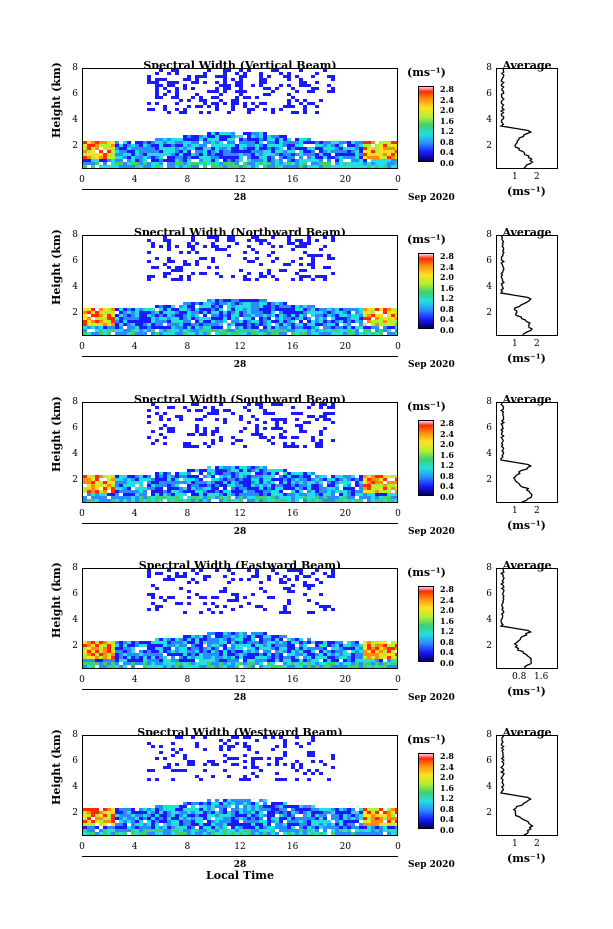 The image size is (613, 929). I want to click on colorbar, so click(426, 458).